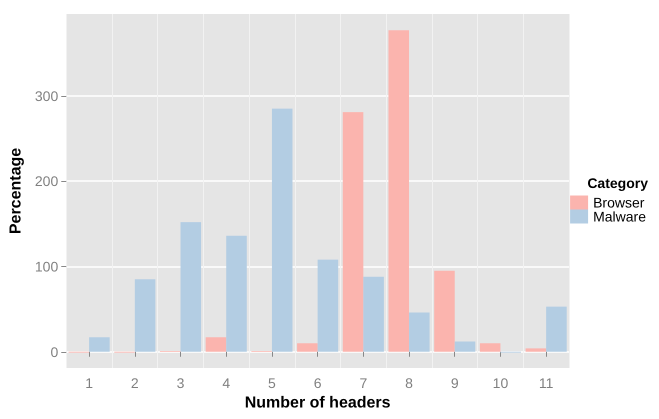  Describe the element at coordinates (89, 383) in the screenshot. I see `x-tick-label: 1` at that location.